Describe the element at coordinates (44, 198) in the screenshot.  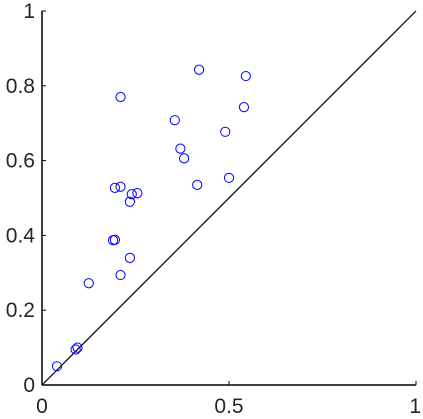
I see `y-tick-marks` at that location.